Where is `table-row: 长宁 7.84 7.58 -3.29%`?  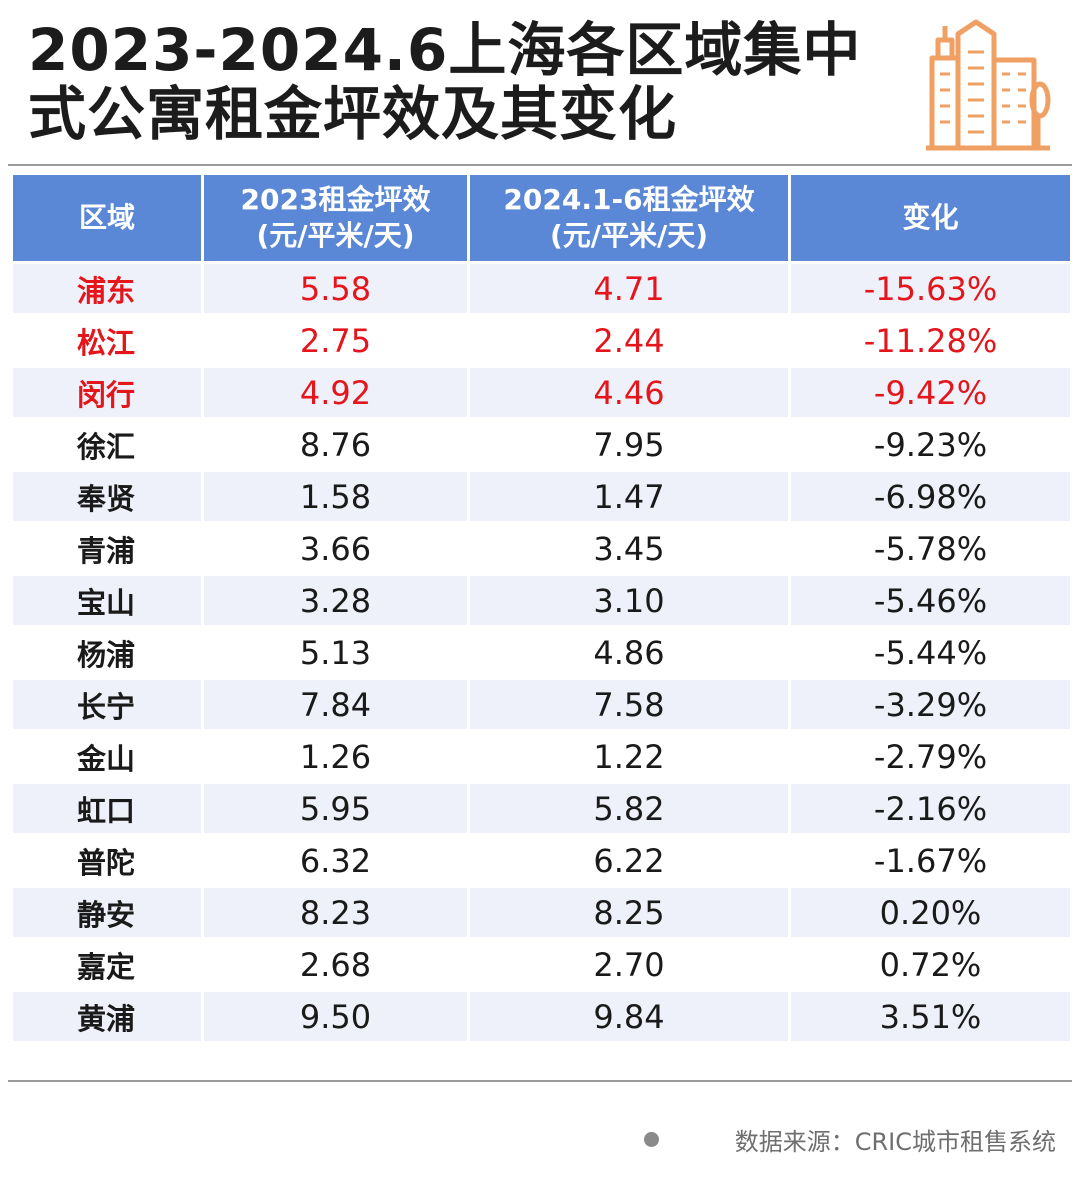 table-row: 长宁 7.84 7.58 -3.29% is located at coordinates (541, 704).